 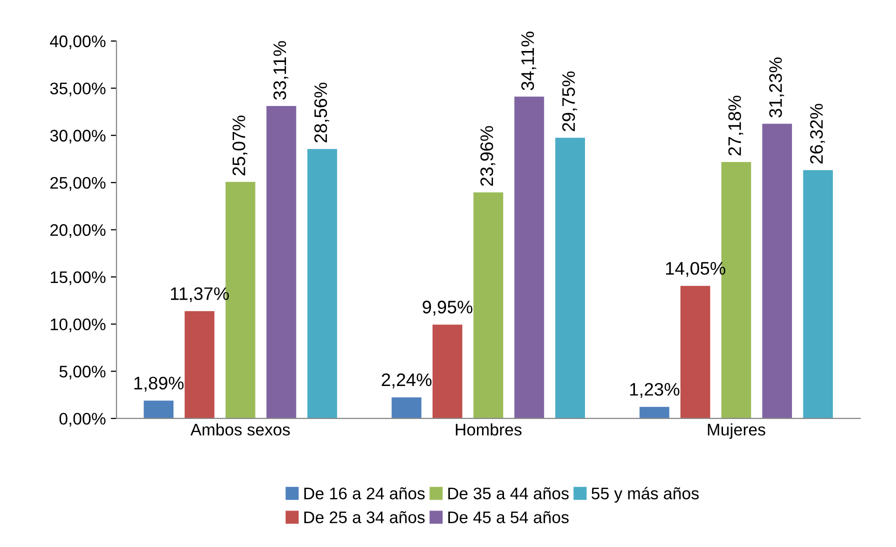 What do you see at coordinates (737, 431) in the screenshot?
I see `x-tick-label: Mujeres` at bounding box center [737, 431].